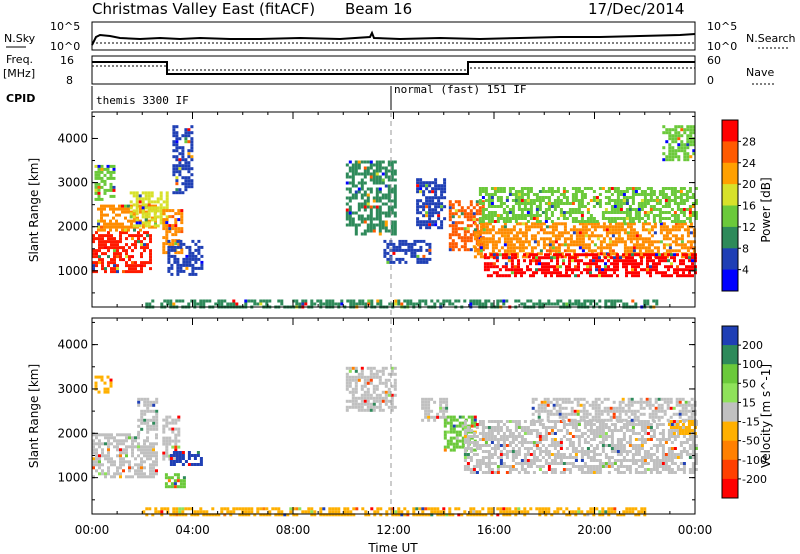 The height and width of the screenshot is (554, 800). Describe the element at coordinates (749, 402) in the screenshot. I see `colorbar-tick-label: 15` at that location.